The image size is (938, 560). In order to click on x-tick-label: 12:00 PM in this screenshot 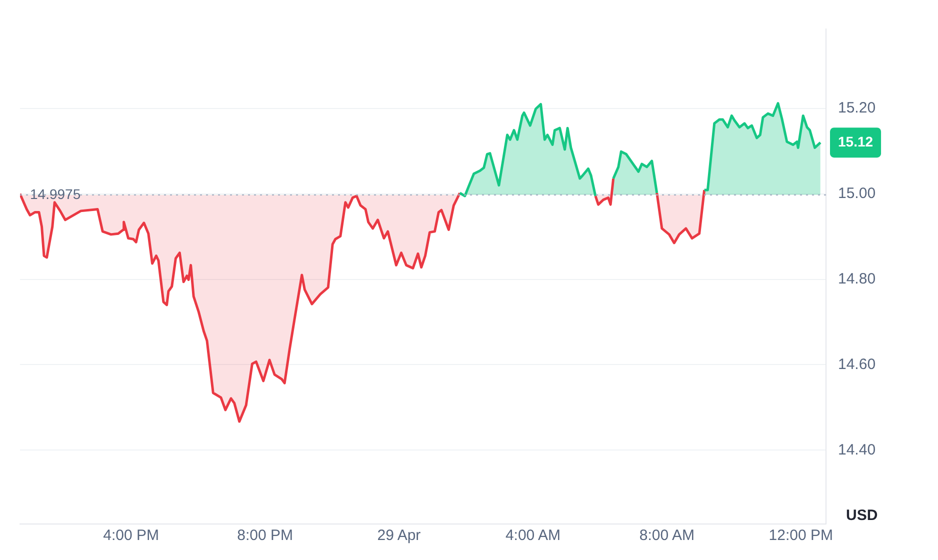, I will do `click(800, 535)`.